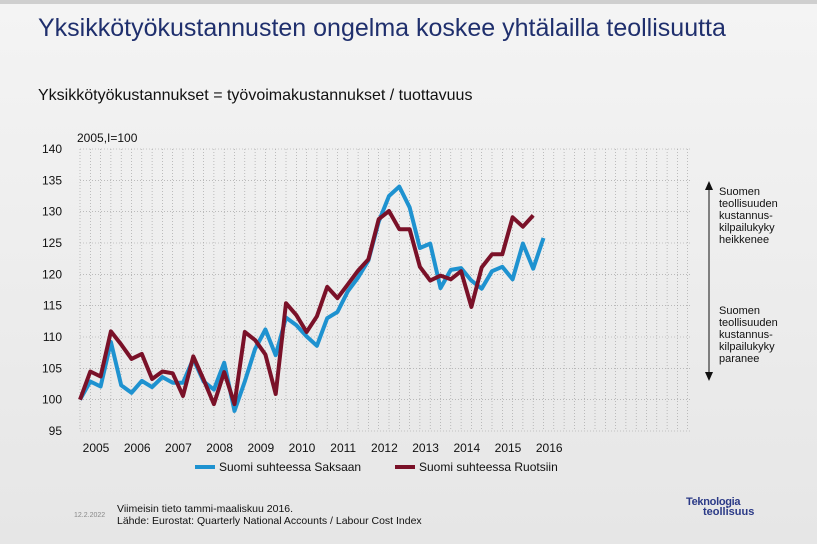 Image resolution: width=817 pixels, height=544 pixels. Describe the element at coordinates (219, 448) in the screenshot. I see `x-tick-label: 2008` at that location.